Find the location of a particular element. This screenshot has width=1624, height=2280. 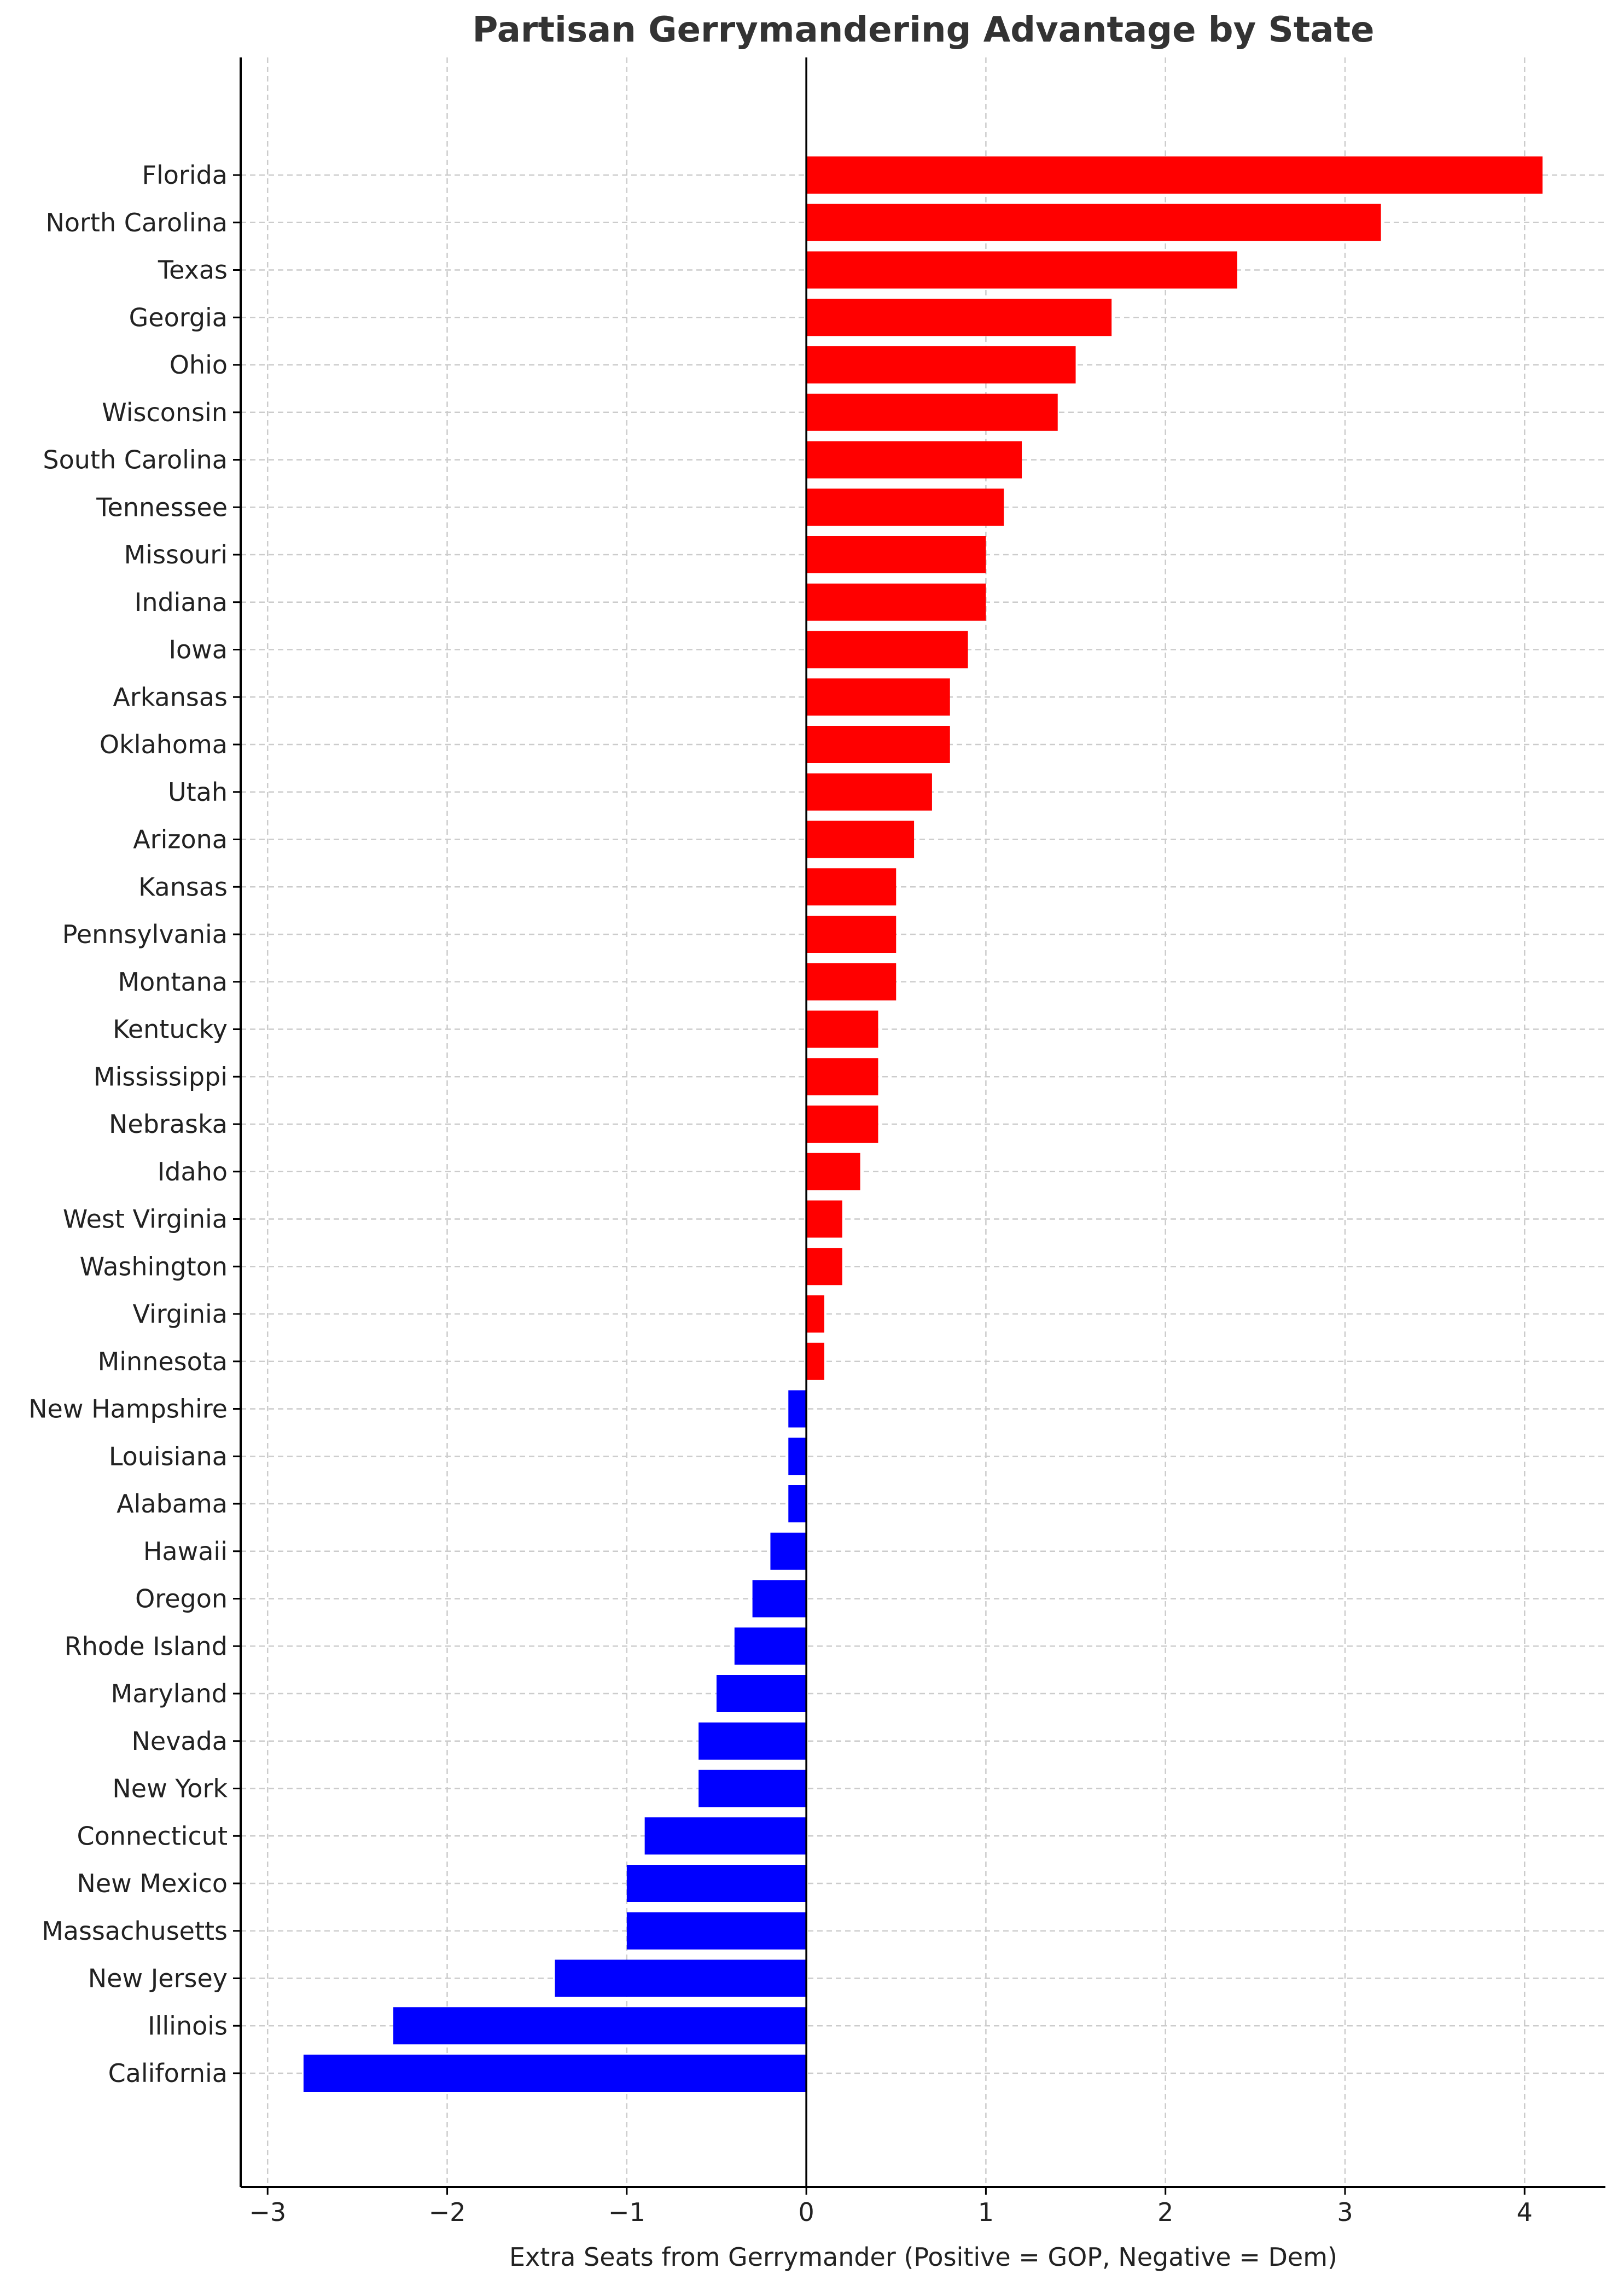

bar-montana is located at coordinates (851, 982).